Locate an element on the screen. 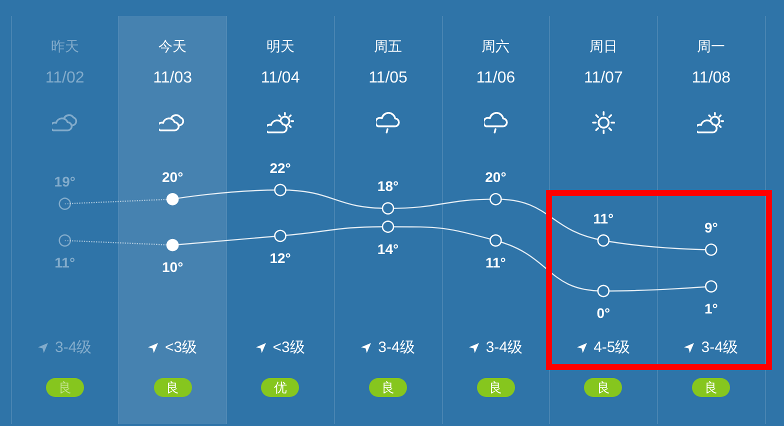 The width and height of the screenshot is (784, 426). data-label: 12° is located at coordinates (280, 258).